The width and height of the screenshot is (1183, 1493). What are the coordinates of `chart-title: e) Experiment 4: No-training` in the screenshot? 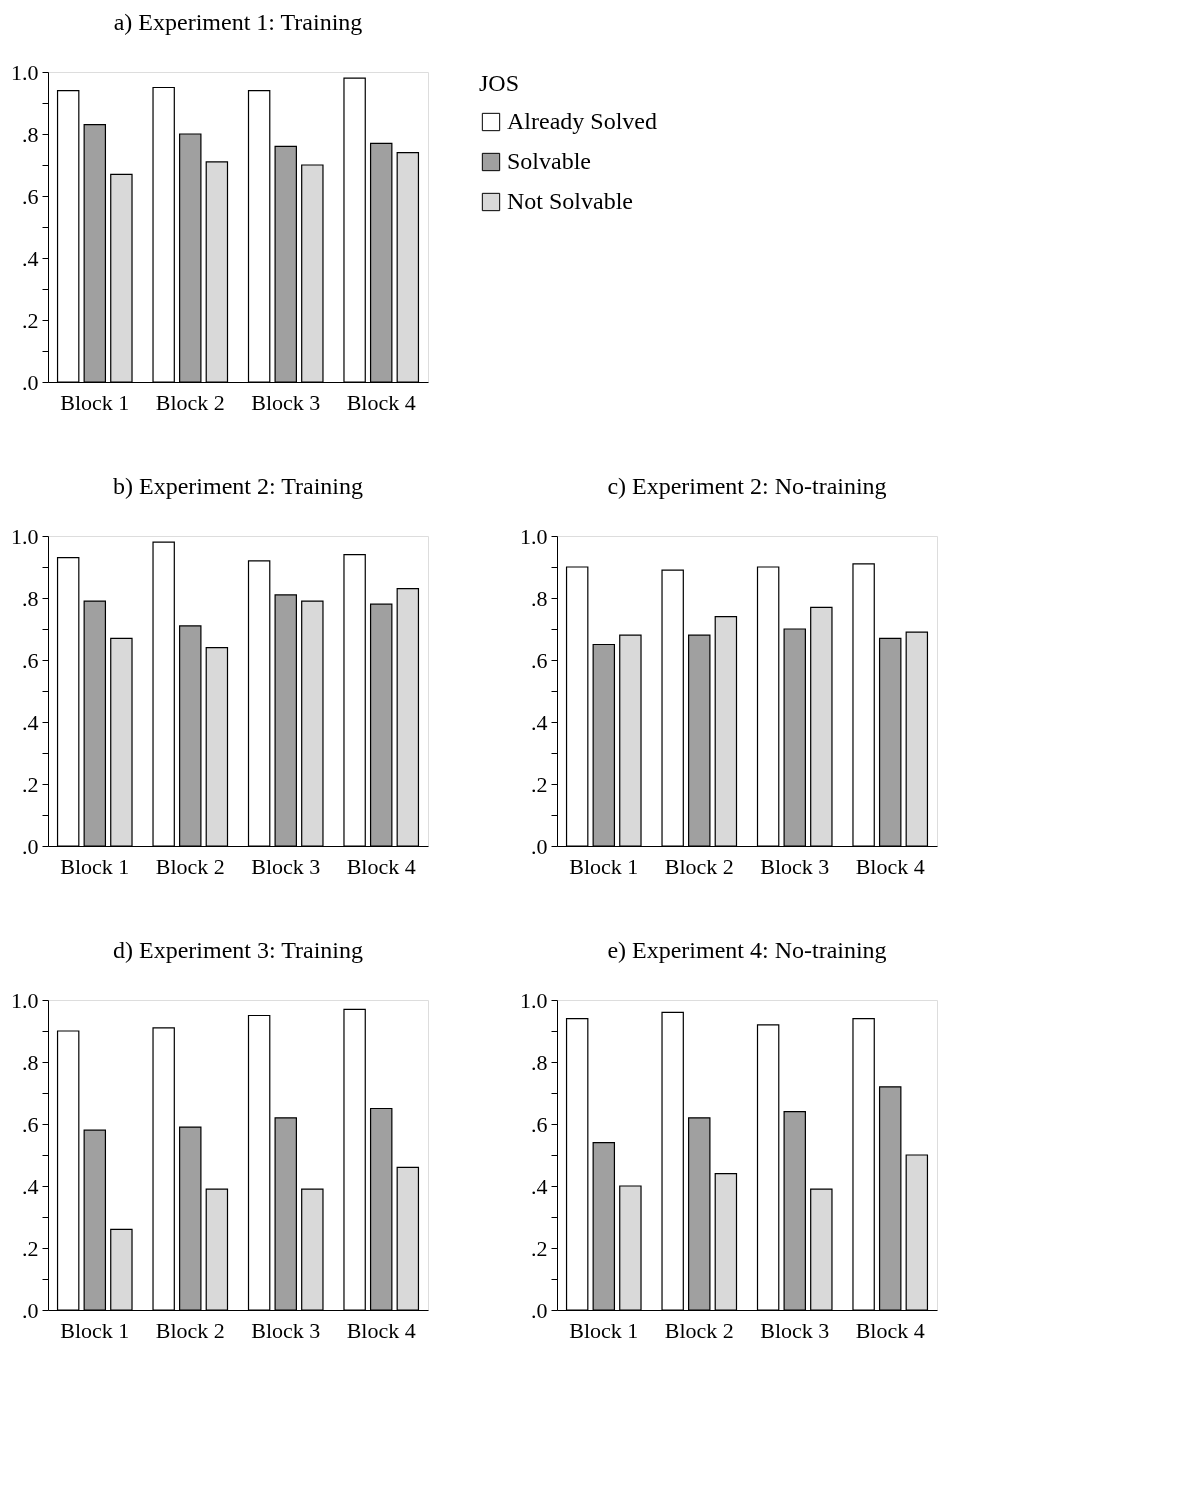 It's located at (747, 950).